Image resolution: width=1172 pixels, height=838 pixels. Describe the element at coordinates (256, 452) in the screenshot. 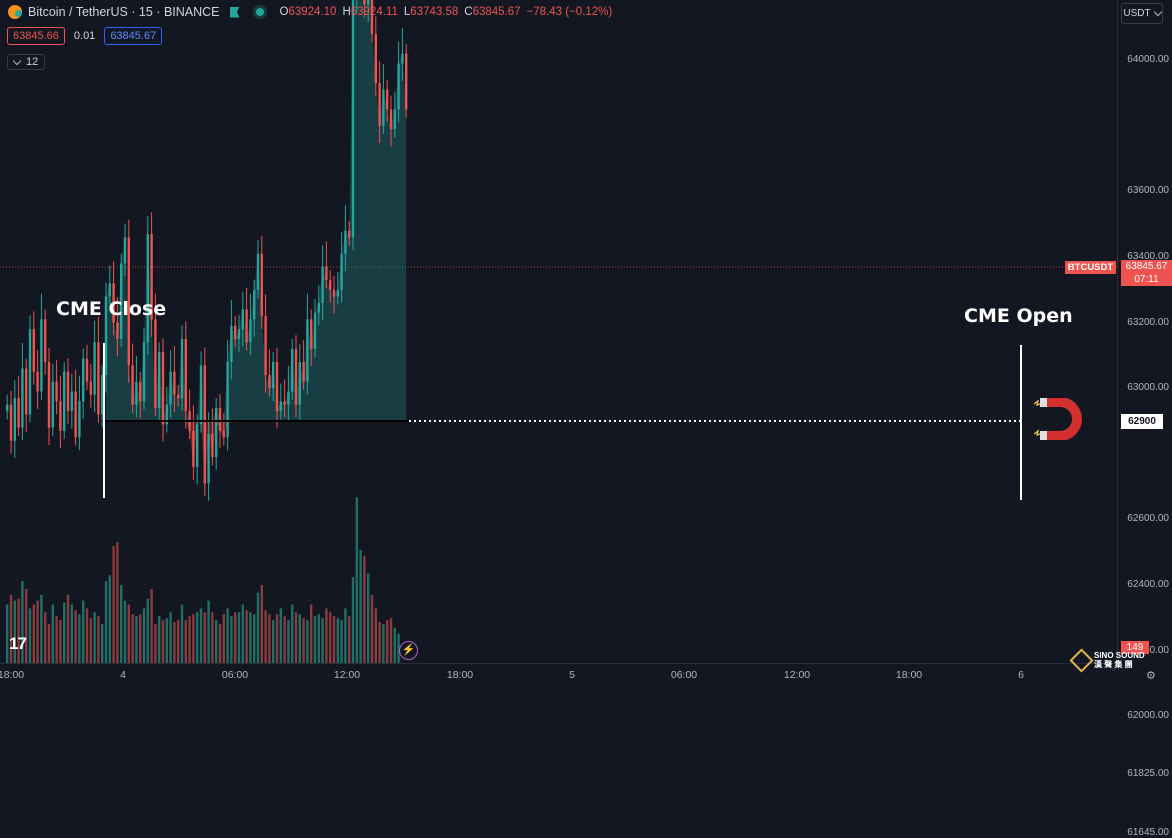

I see `loss-fill-area` at that location.